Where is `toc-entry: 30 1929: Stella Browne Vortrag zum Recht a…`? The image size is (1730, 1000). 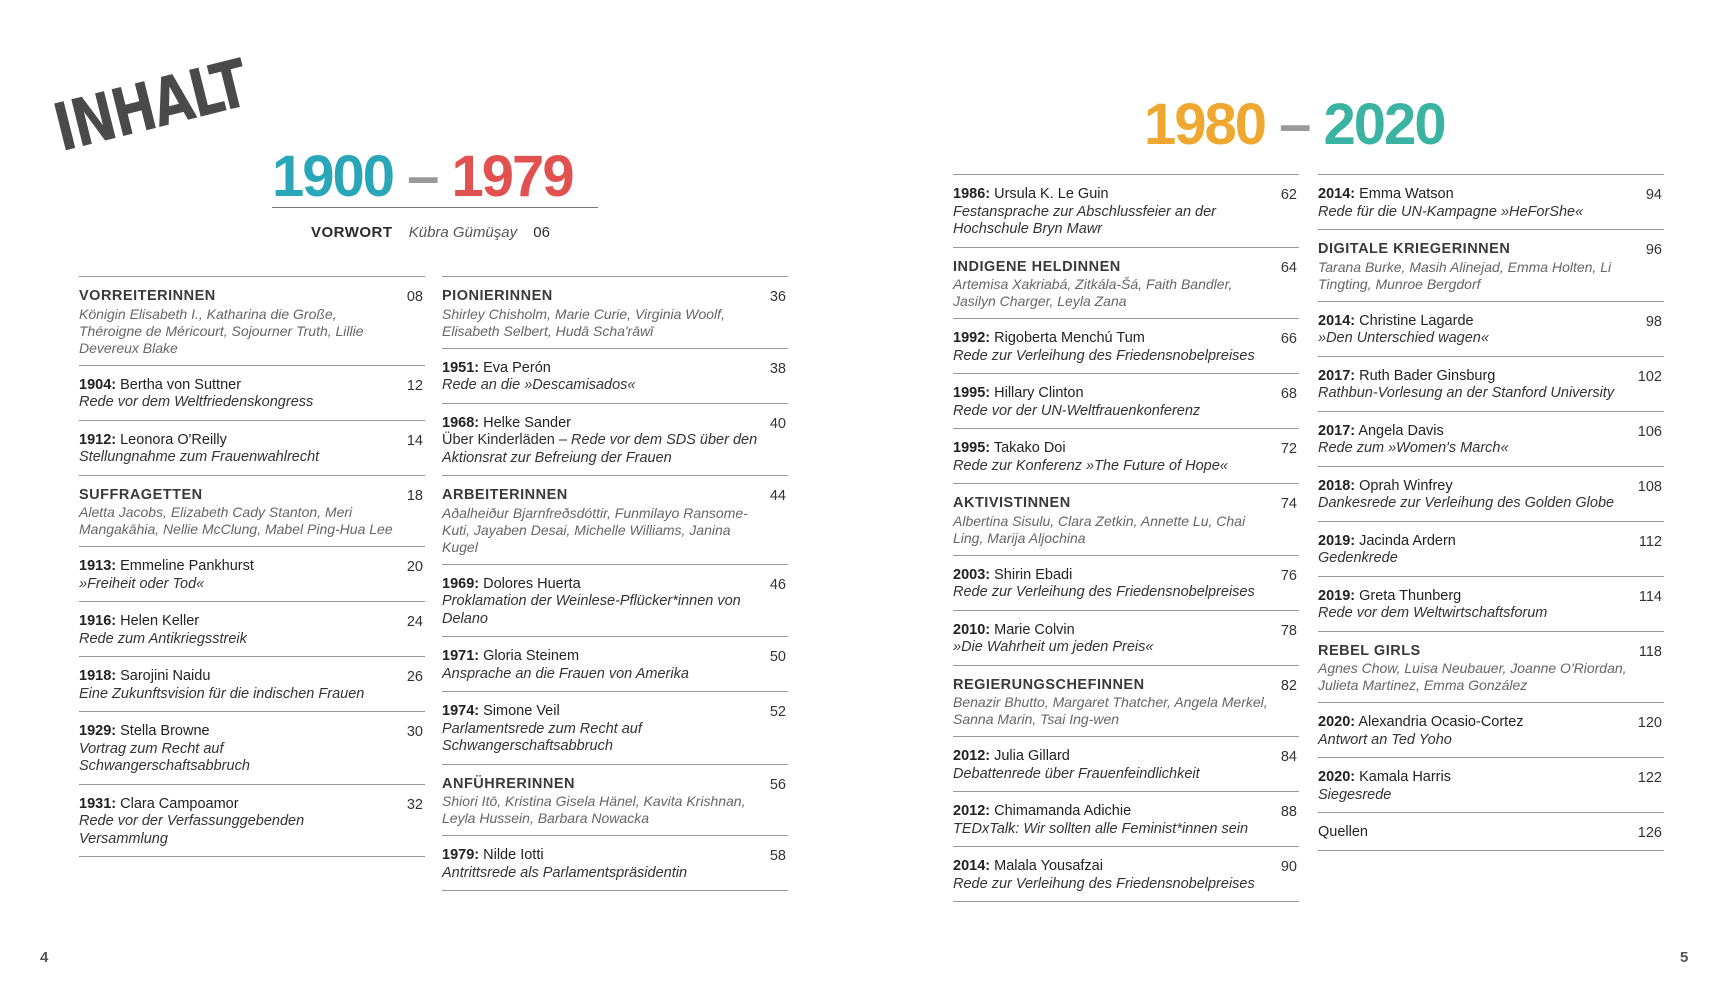
toc-entry: 30 1929: Stella Browne Vortrag zum Recht a… is located at coordinates (252, 748).